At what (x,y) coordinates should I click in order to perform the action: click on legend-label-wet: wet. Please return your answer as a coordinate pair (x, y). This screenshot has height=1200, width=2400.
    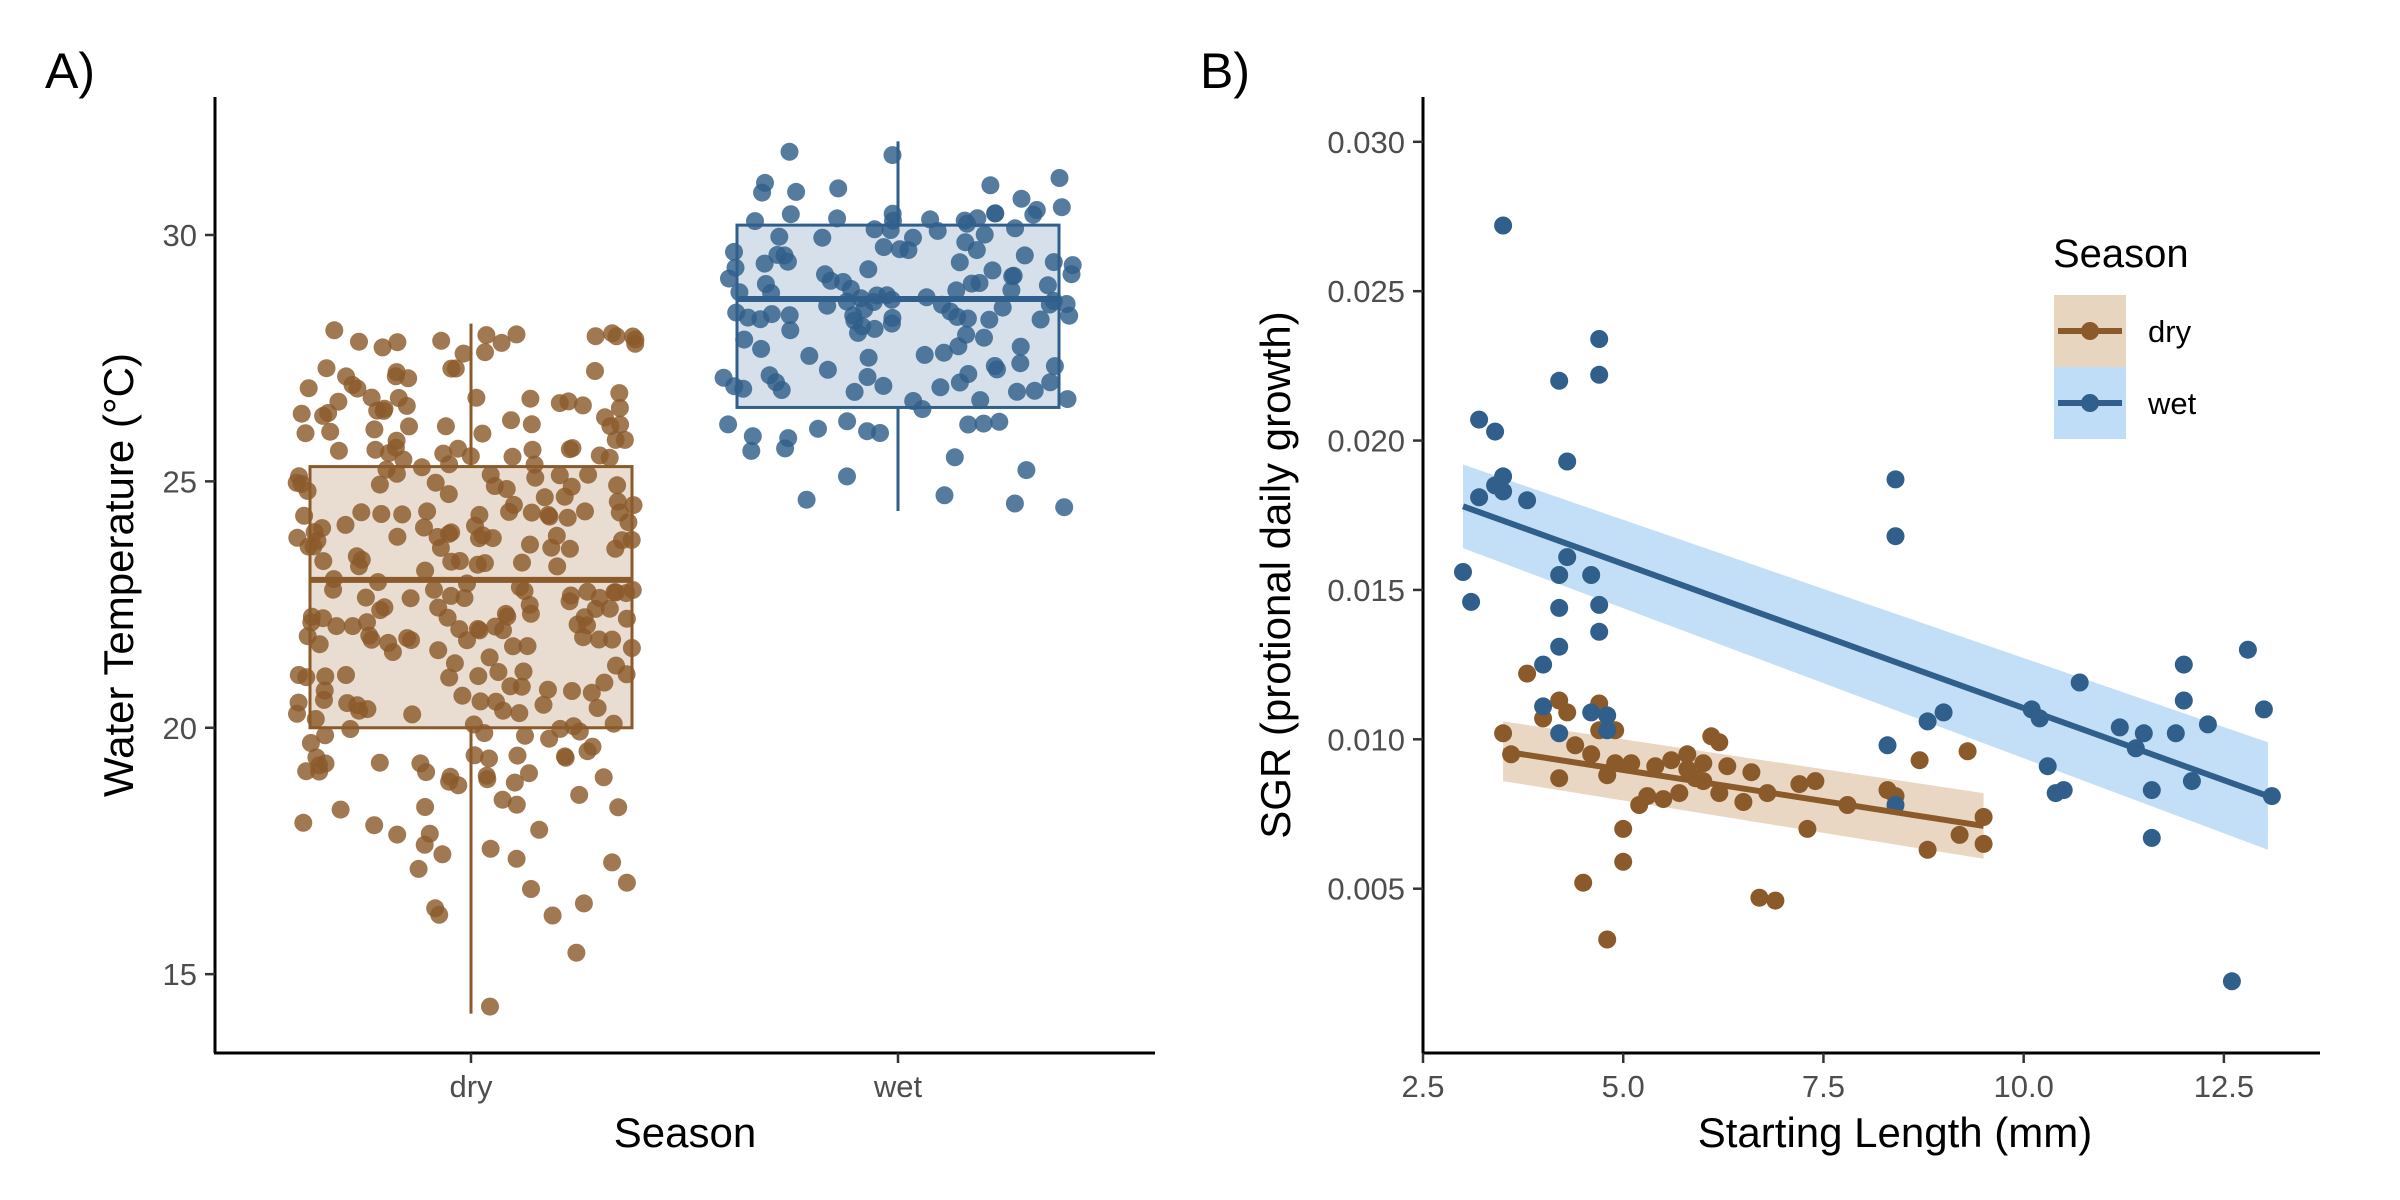
    Looking at the image, I should click on (2172, 403).